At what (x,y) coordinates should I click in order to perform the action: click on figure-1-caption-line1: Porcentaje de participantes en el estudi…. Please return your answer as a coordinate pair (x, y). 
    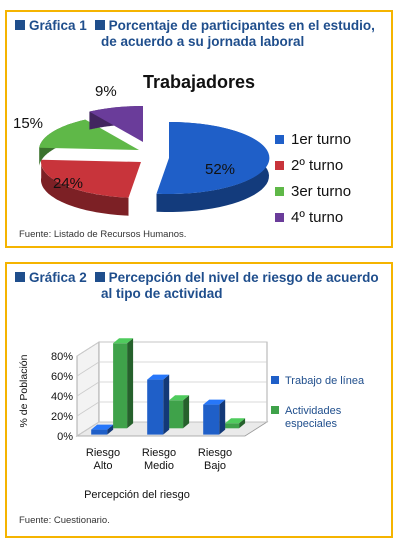
    Looking at the image, I should click on (241, 25).